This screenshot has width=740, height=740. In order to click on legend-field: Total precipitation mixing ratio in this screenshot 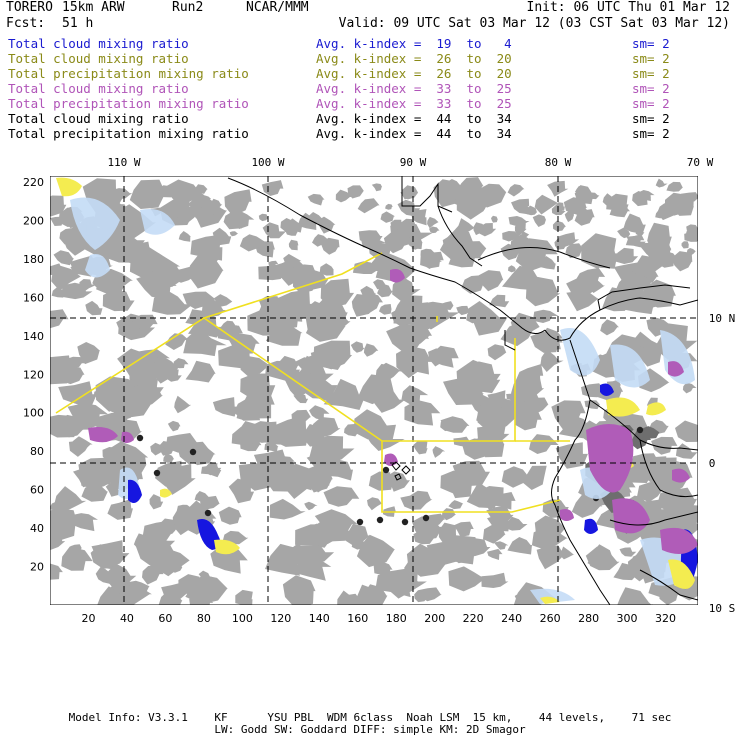, I will do `click(128, 133)`.